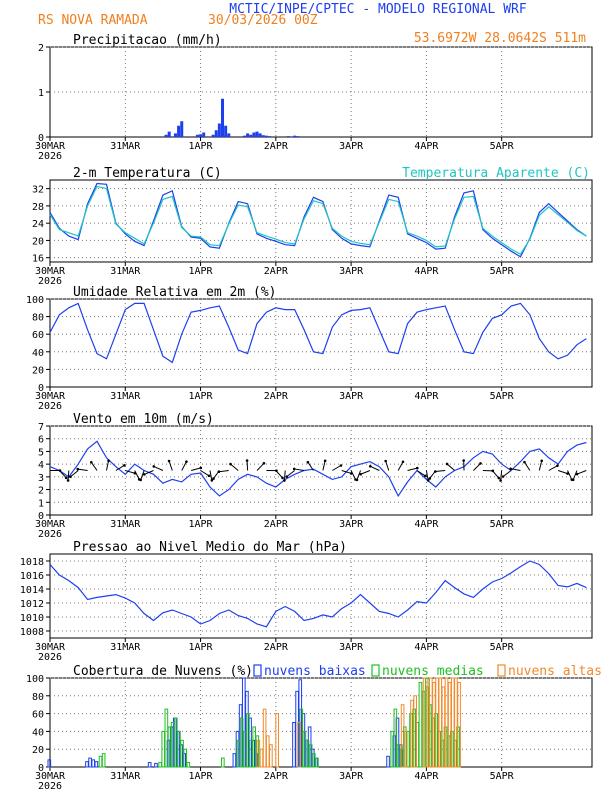 Image resolution: width=612 pixels, height=792 pixels. Describe the element at coordinates (41, 478) in the screenshot. I see `y-tick-label: 3` at that location.